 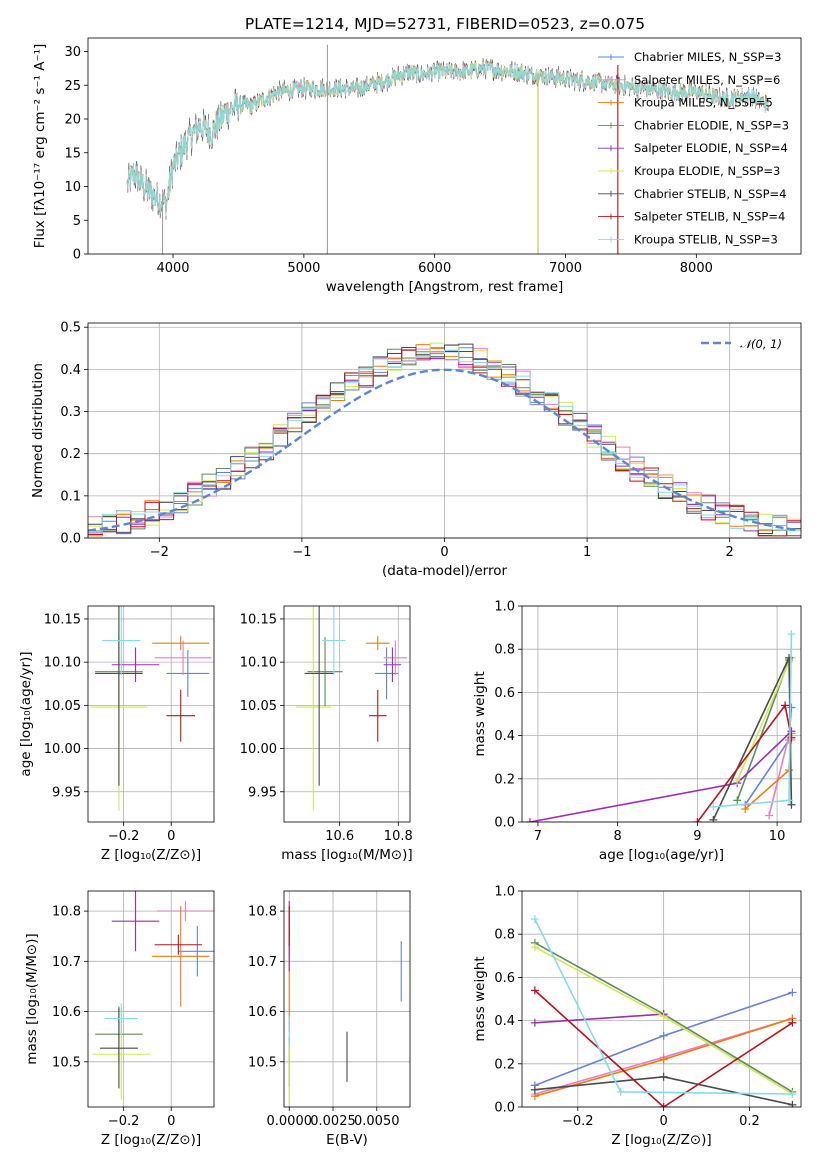 I want to click on legend-label-kroupa-miles: Kroupa MILES, N_SSP=5, so click(x=703, y=103).